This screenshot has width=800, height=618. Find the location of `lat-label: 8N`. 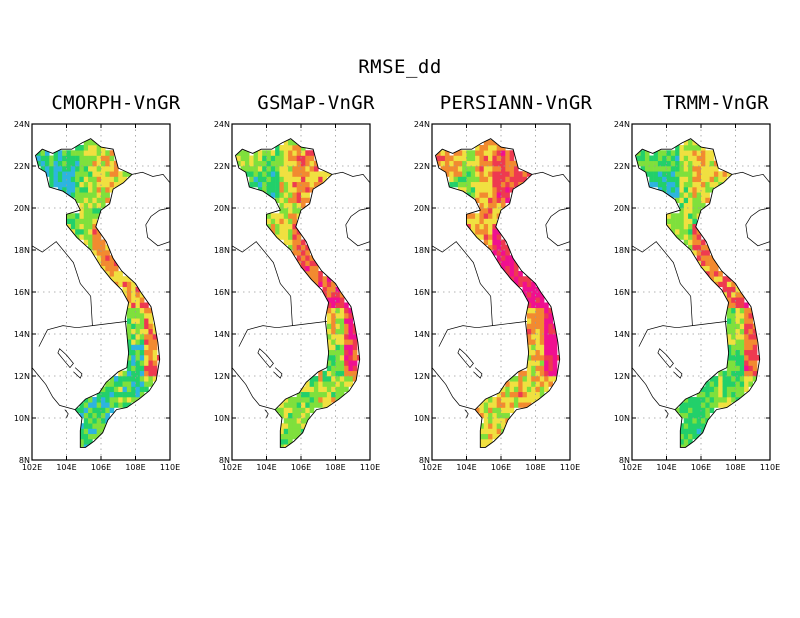

lat-label: 8N is located at coordinates (224, 460).